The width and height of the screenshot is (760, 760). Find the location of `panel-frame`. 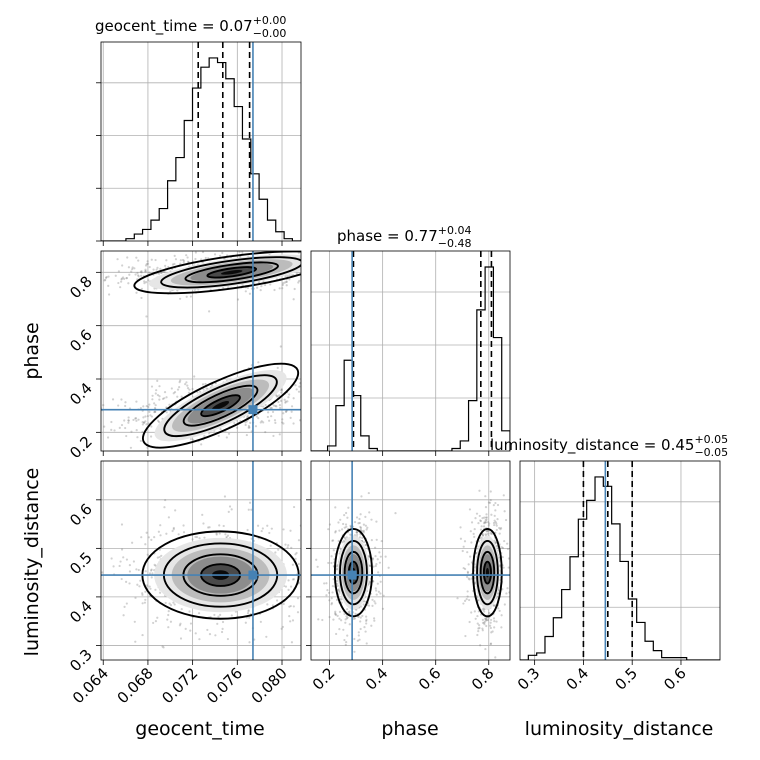

panel-frame is located at coordinates (620, 560).